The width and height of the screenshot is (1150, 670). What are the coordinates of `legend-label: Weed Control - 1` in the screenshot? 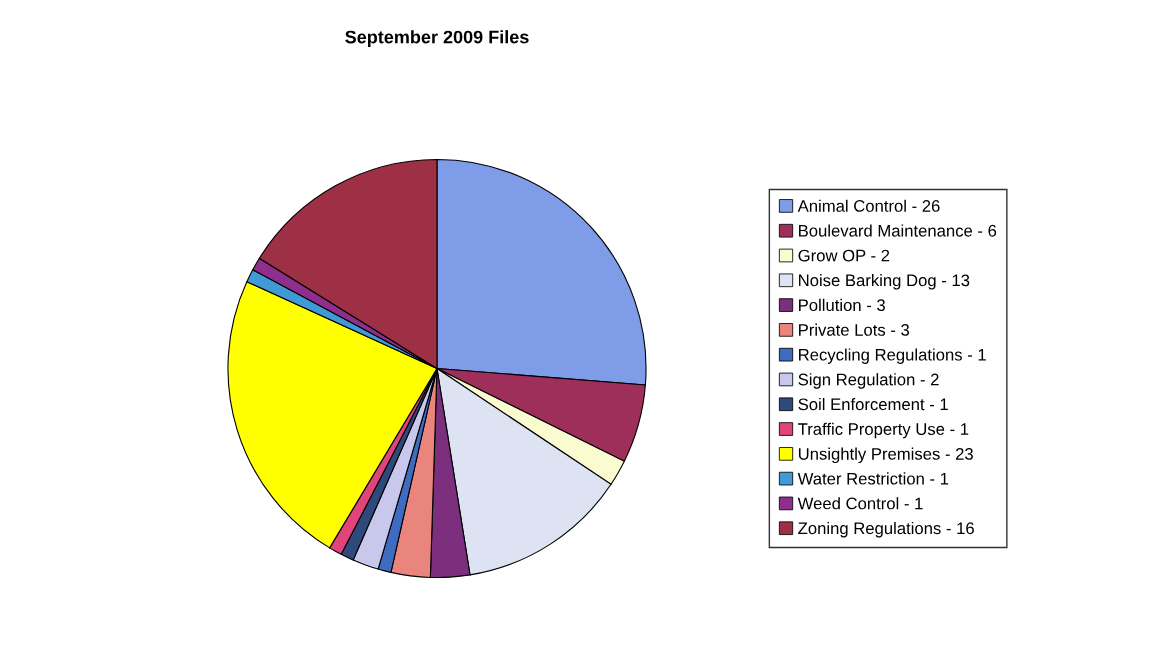 It's located at (860, 503).